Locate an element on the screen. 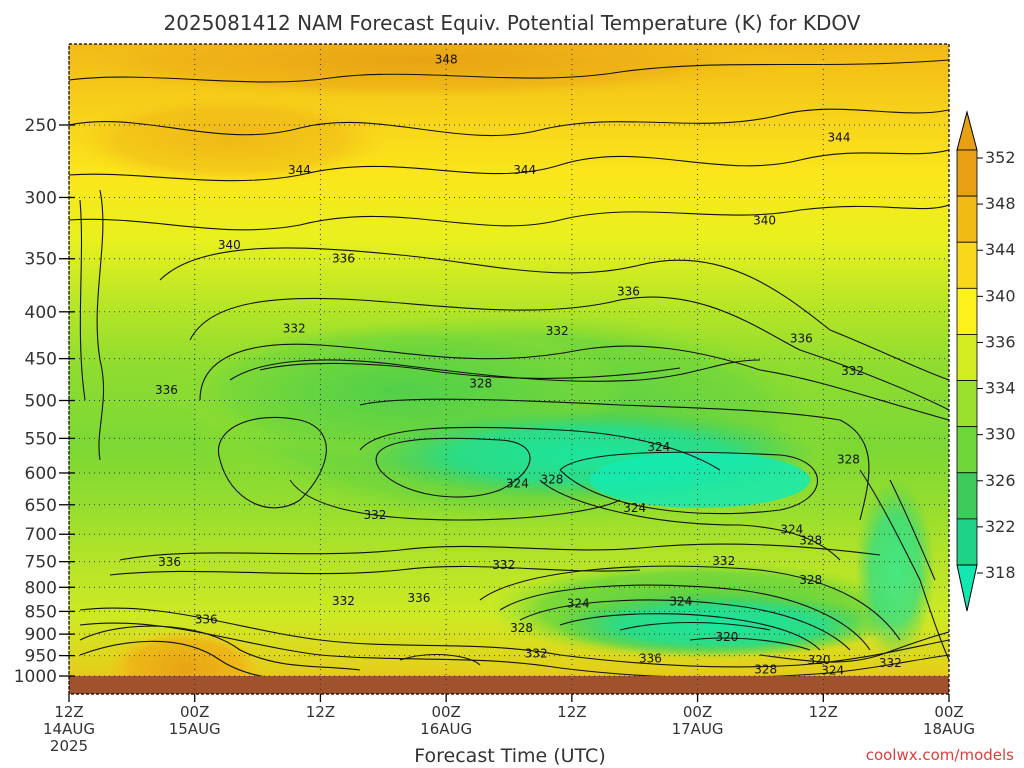 Image resolution: width=1024 pixels, height=768 pixels. colorbar-tick-label: 330 is located at coordinates (1000, 434).